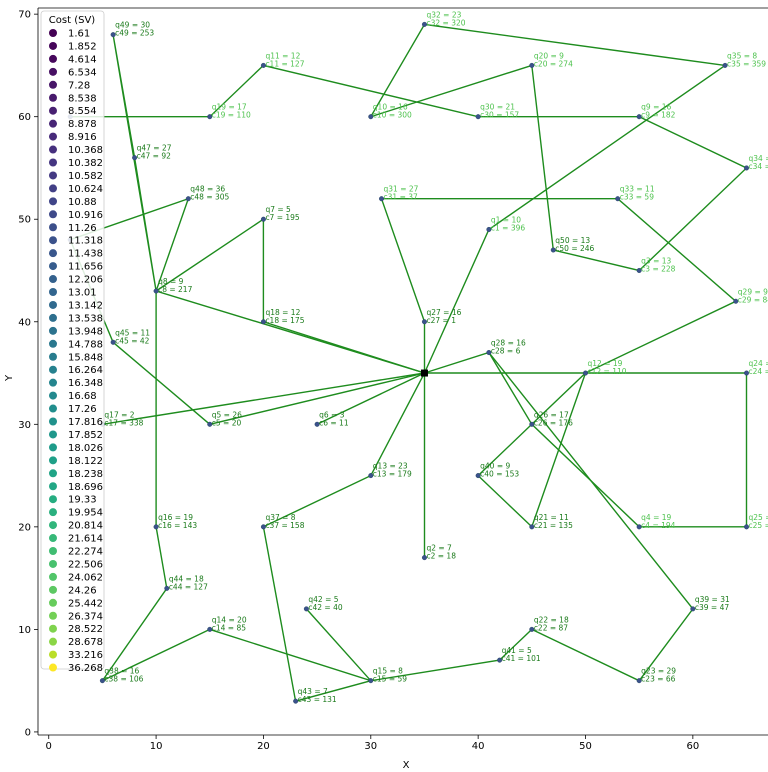 This screenshot has height=772, width=768. I want to click on node-demand-label: q34 = 1, so click(758, 158).